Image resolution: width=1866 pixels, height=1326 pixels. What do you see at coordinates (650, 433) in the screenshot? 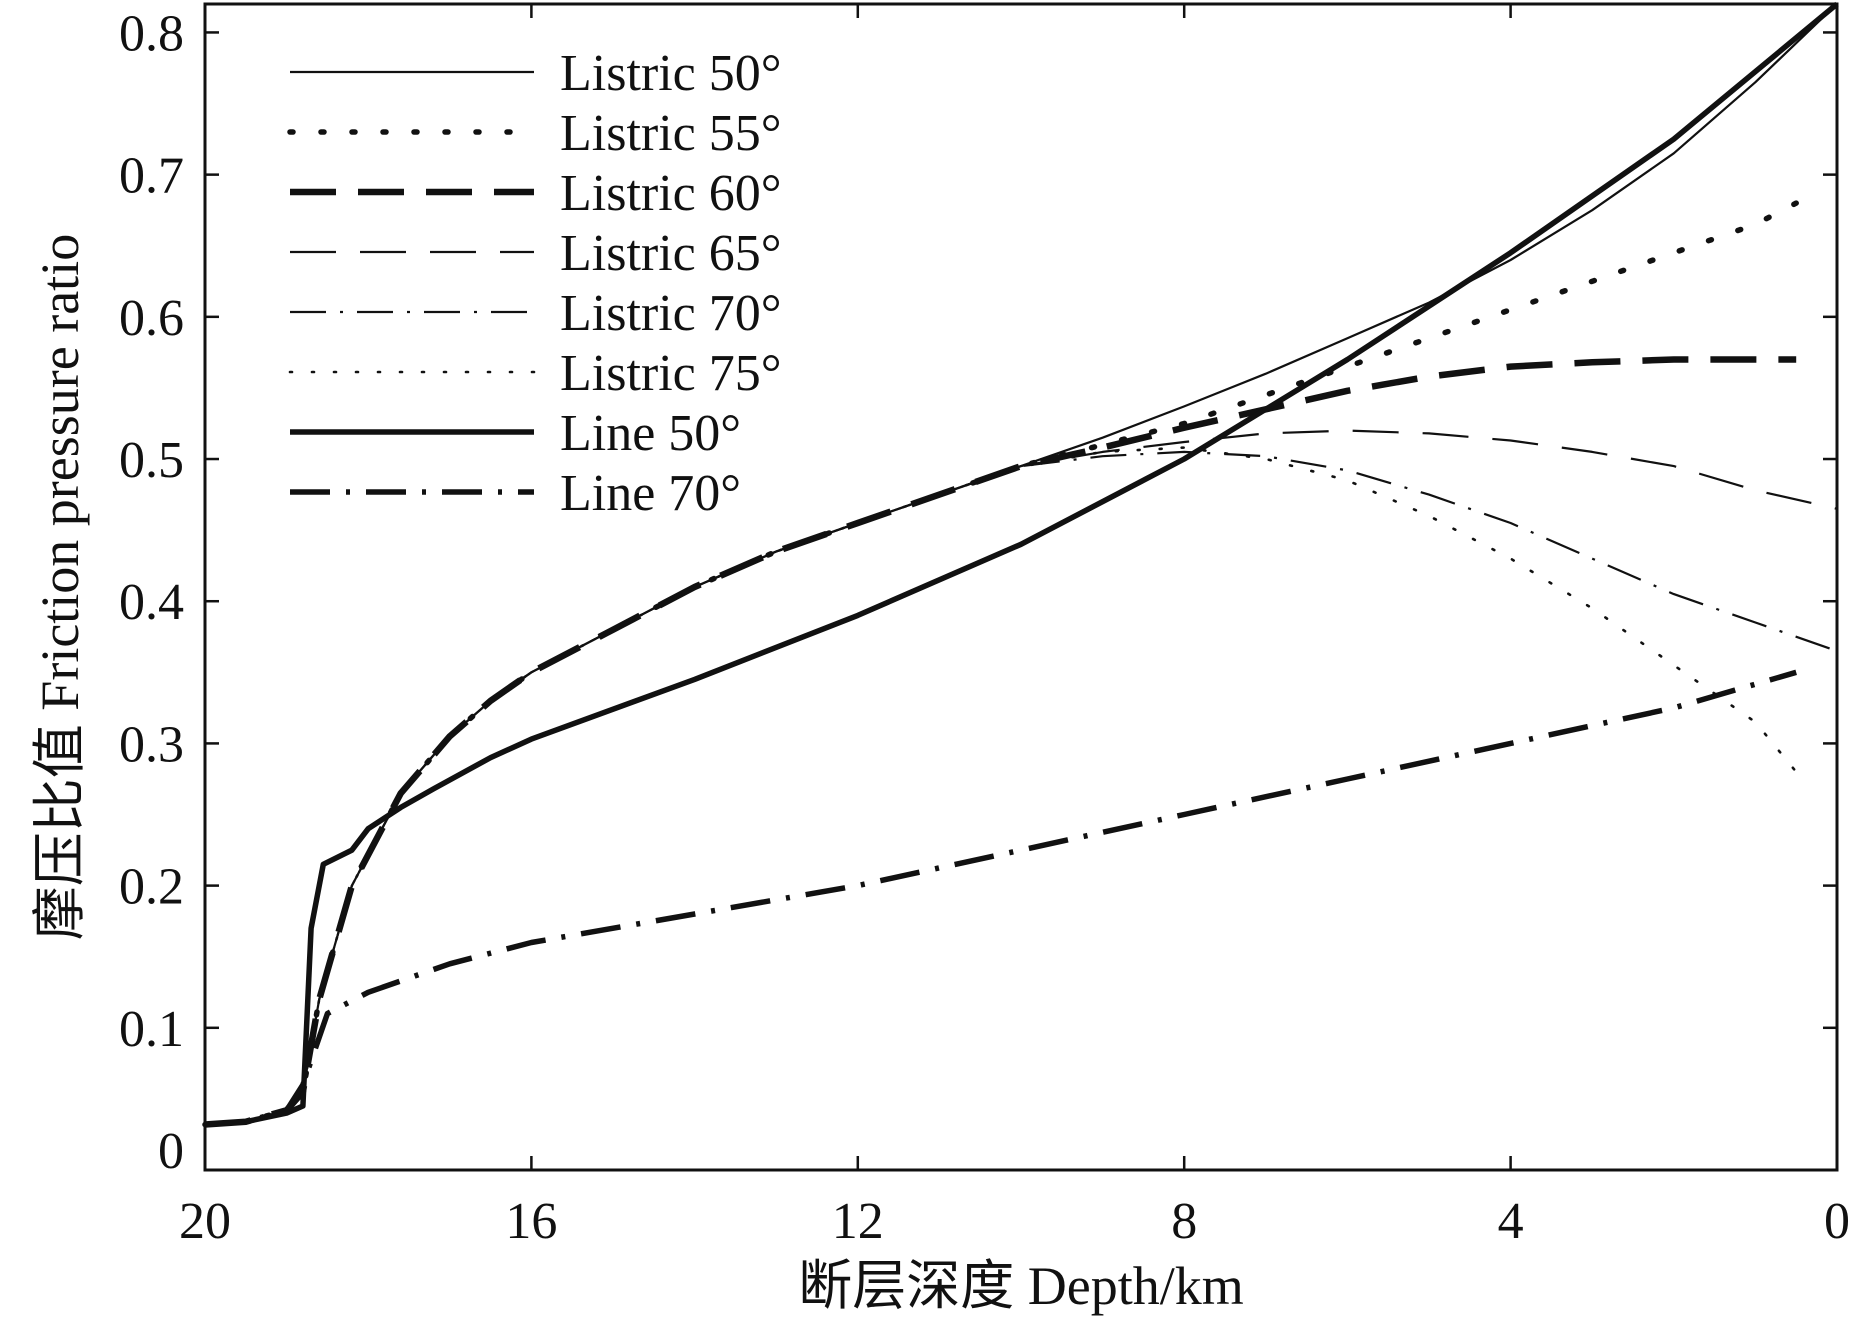
I see `legend-label: Line 50°` at bounding box center [650, 433].